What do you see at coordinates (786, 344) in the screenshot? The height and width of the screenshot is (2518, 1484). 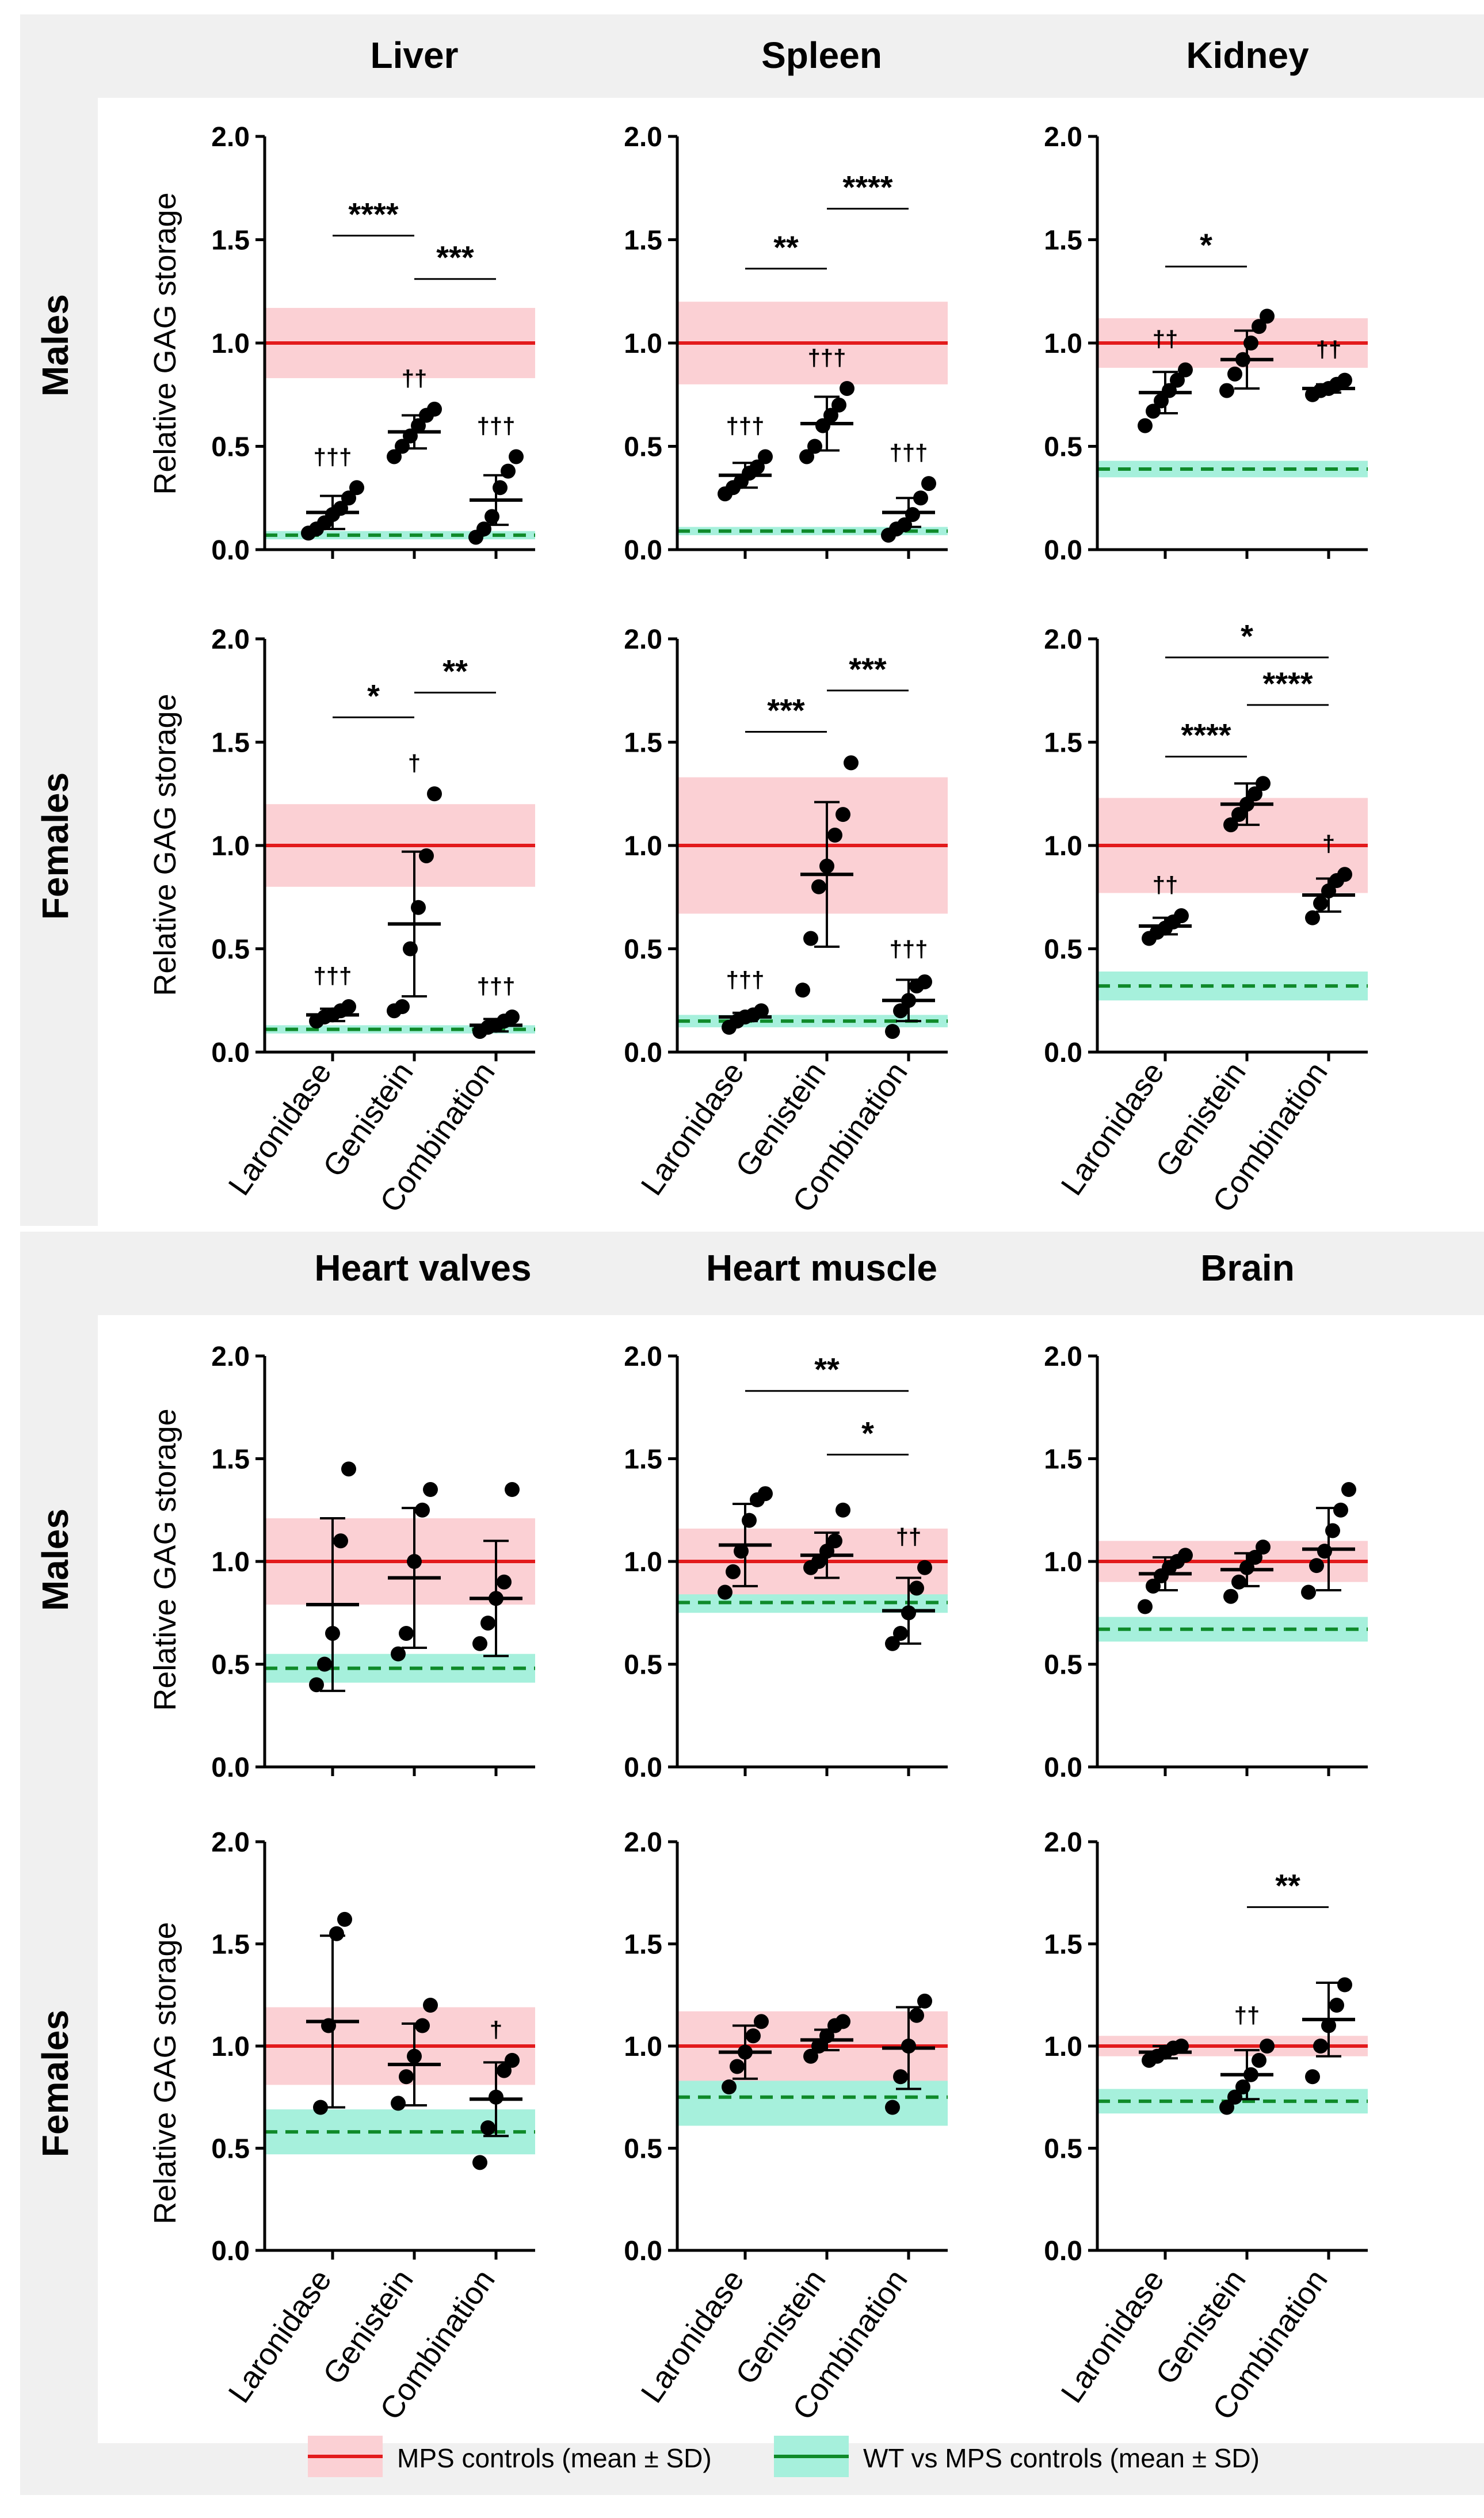 I see `panel-spleen-males: 0.00.51.01.52.0†††††††††******` at bounding box center [786, 344].